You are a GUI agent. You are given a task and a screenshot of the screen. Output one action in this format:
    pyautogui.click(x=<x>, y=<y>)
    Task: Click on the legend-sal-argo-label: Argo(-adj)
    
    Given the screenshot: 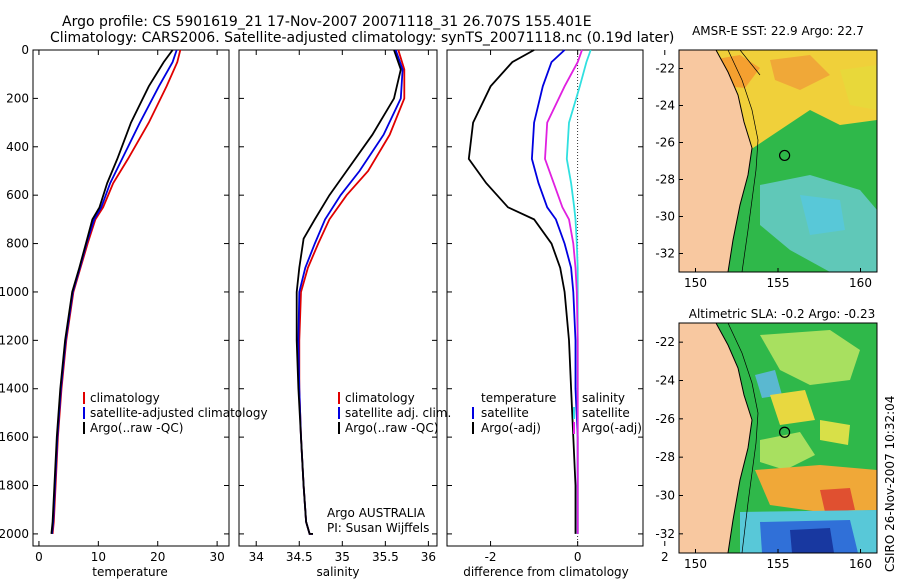 What is the action you would take?
    pyautogui.click(x=612, y=428)
    